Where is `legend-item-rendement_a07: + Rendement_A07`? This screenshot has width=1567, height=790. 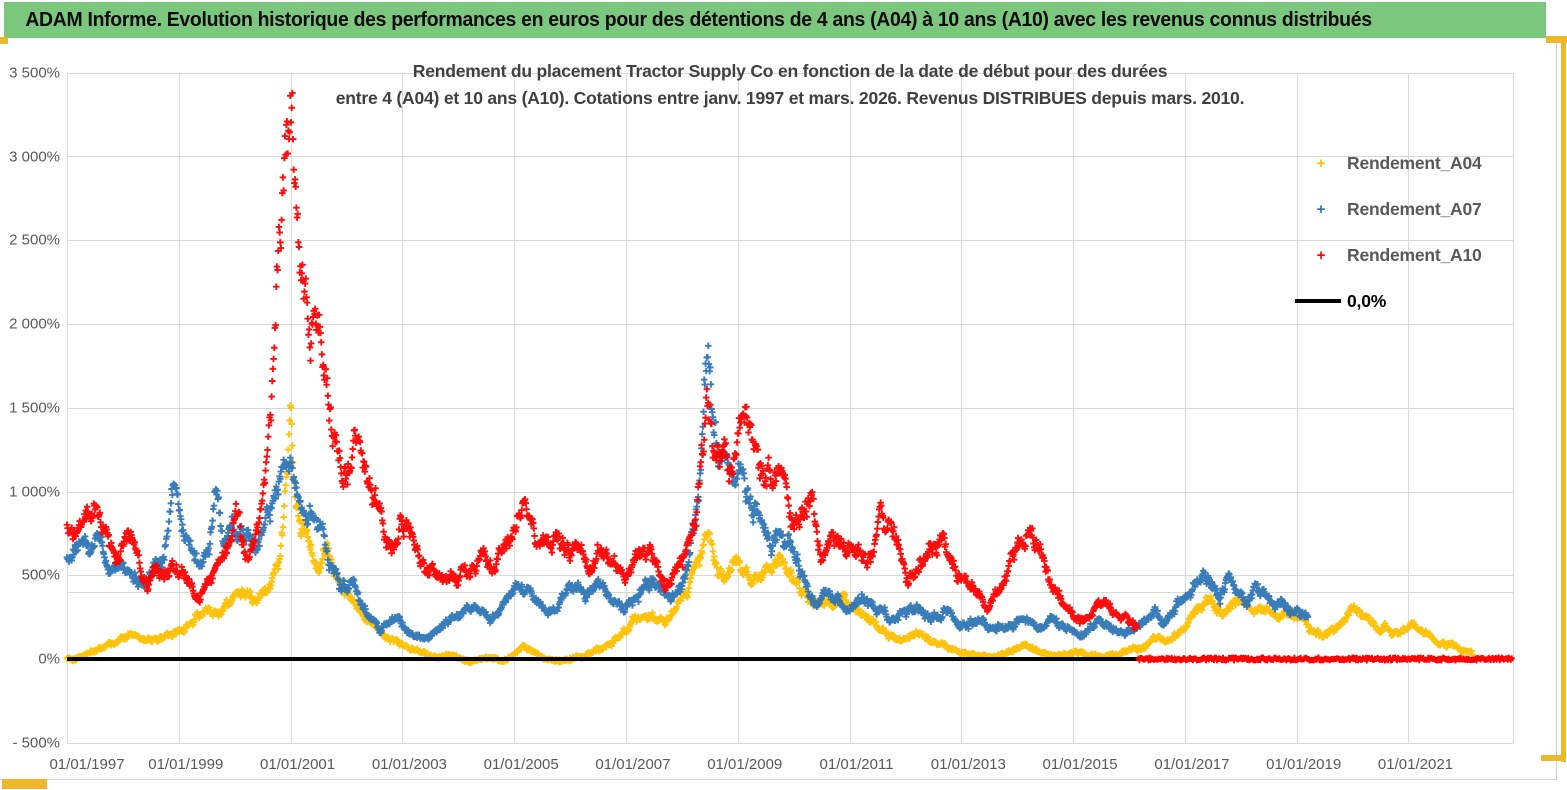 legend-item-rendement_a07: + Rendement_A07 is located at coordinates (1410, 209).